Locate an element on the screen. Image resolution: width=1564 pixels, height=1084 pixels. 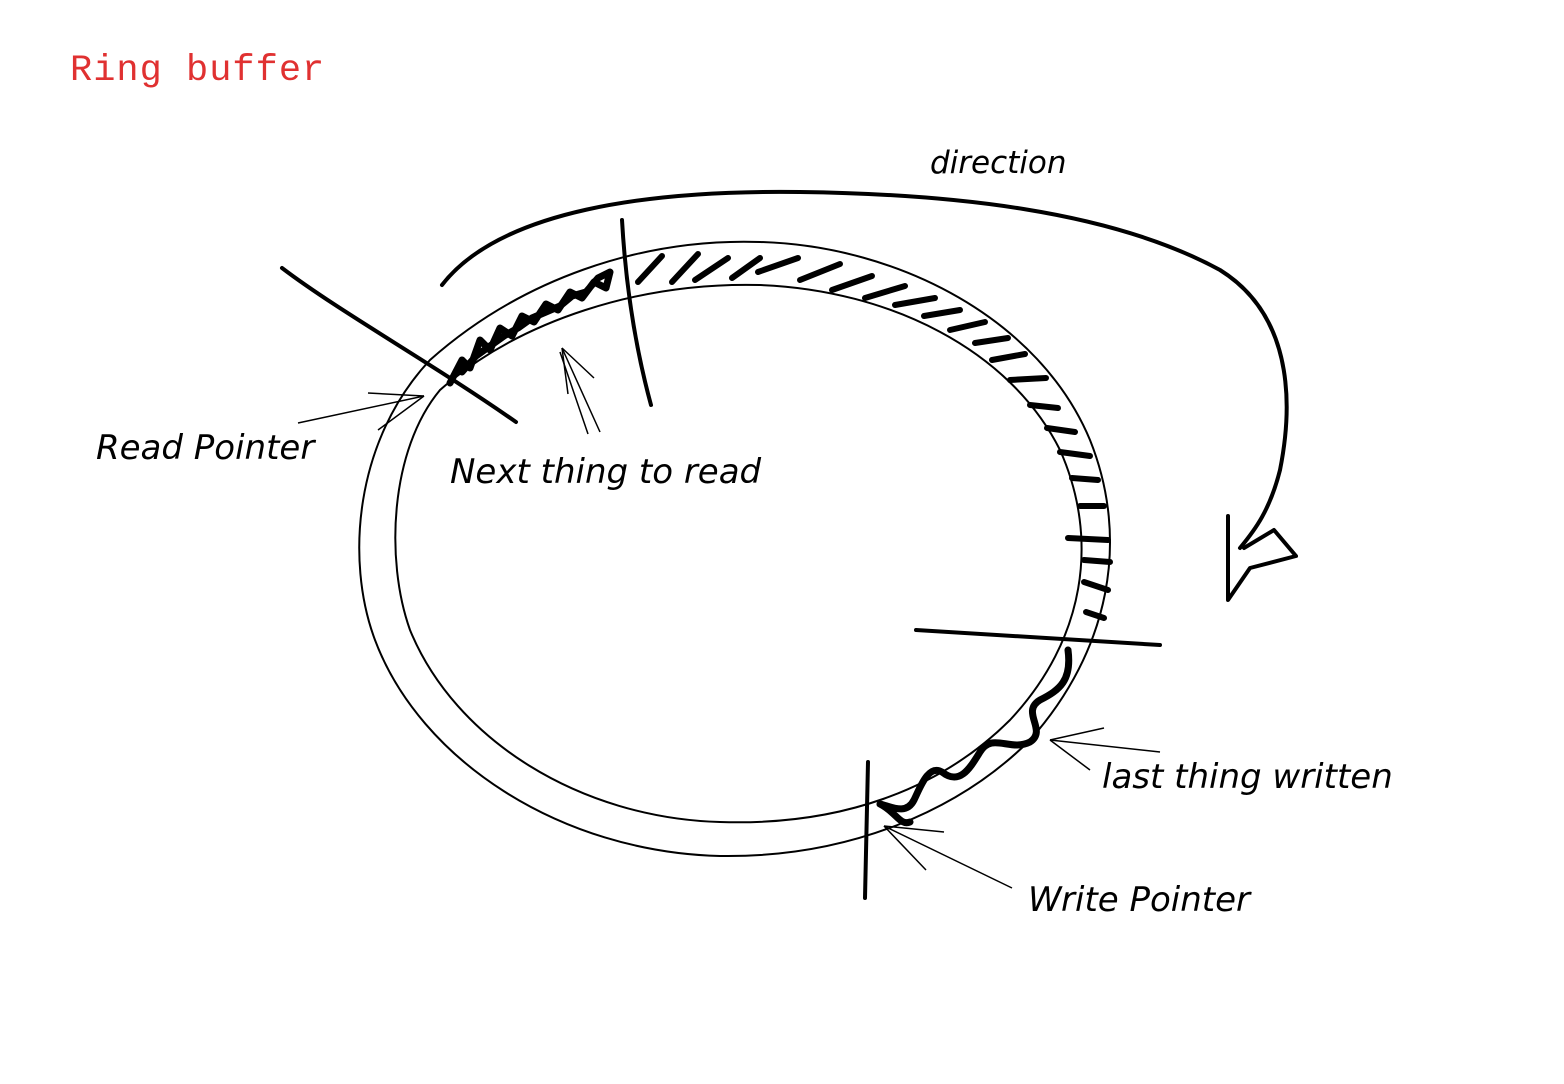
next-thing-to-read-label: Next thing to read is located at coordinates (606, 472).